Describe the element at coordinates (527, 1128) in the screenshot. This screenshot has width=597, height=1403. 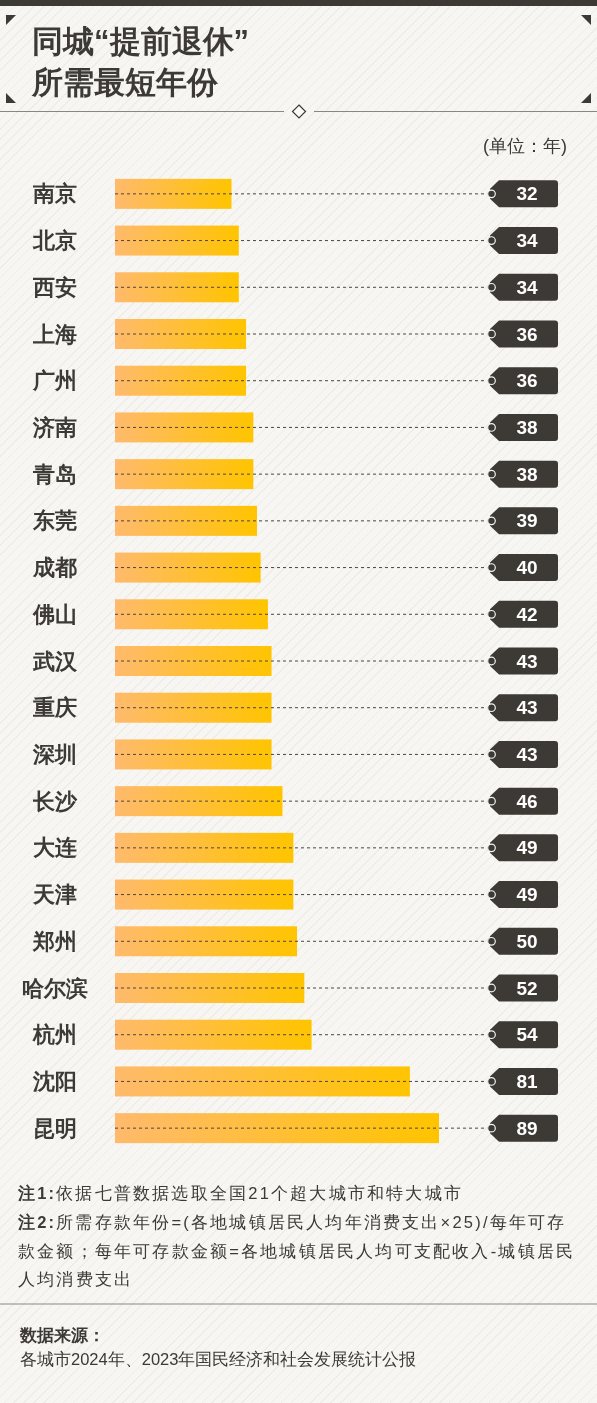
I see `data-label: 89` at that location.